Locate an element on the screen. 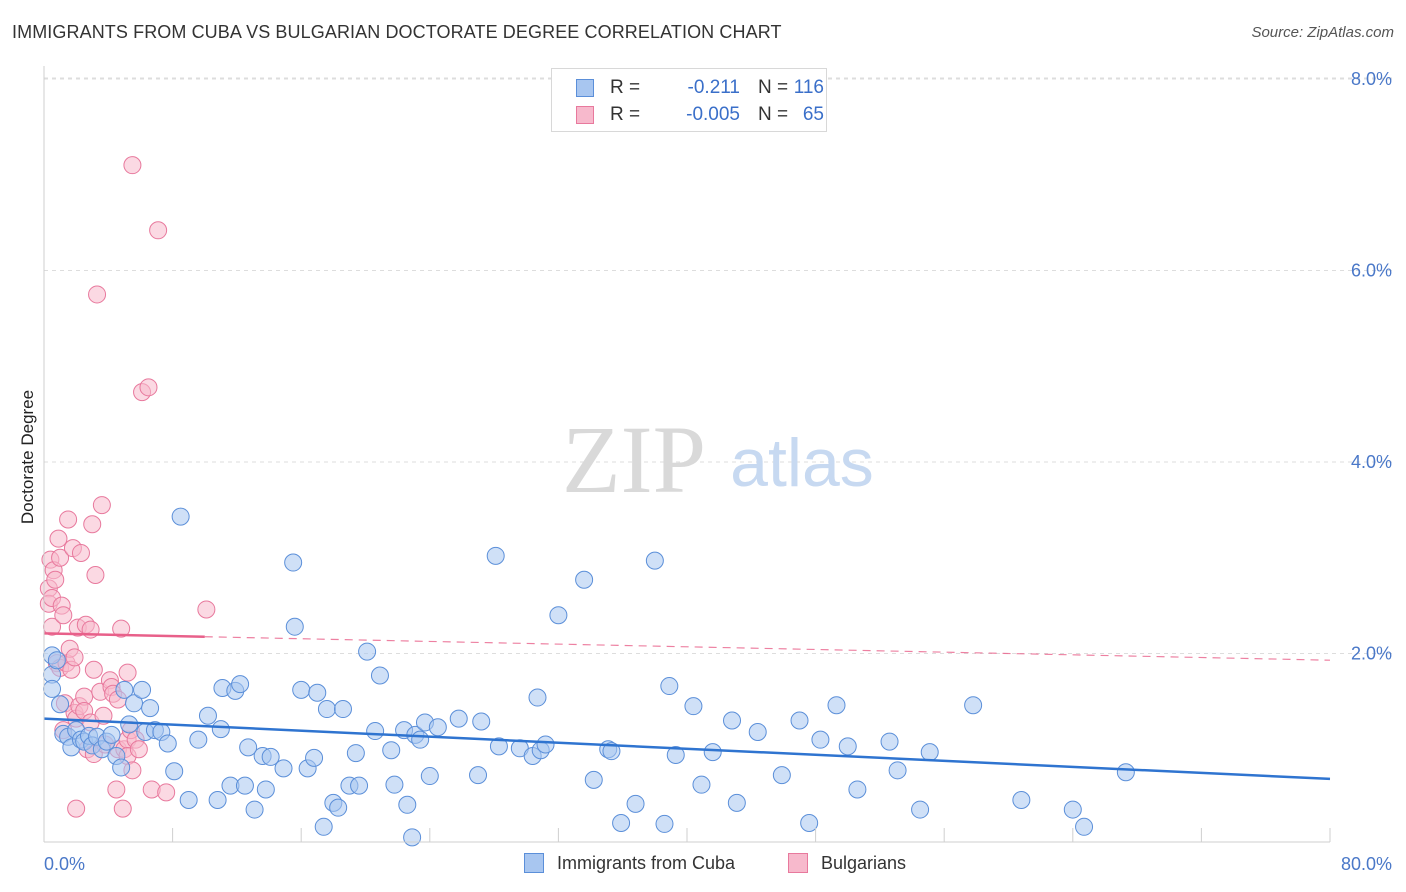 This screenshot has width=1406, height=892. n-value: 116 is located at coordinates (808, 87).